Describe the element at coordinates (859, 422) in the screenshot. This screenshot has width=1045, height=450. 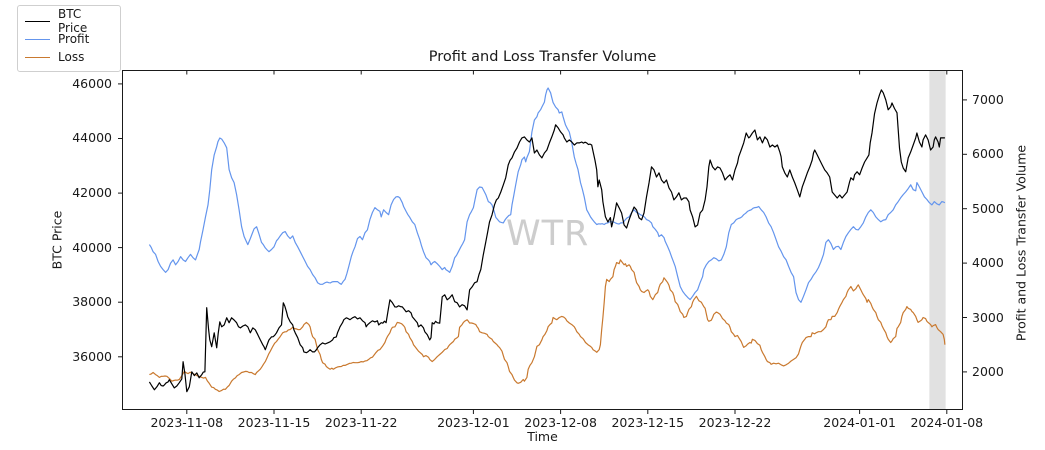
I see `x-tick-label: 2024-01-01` at that location.